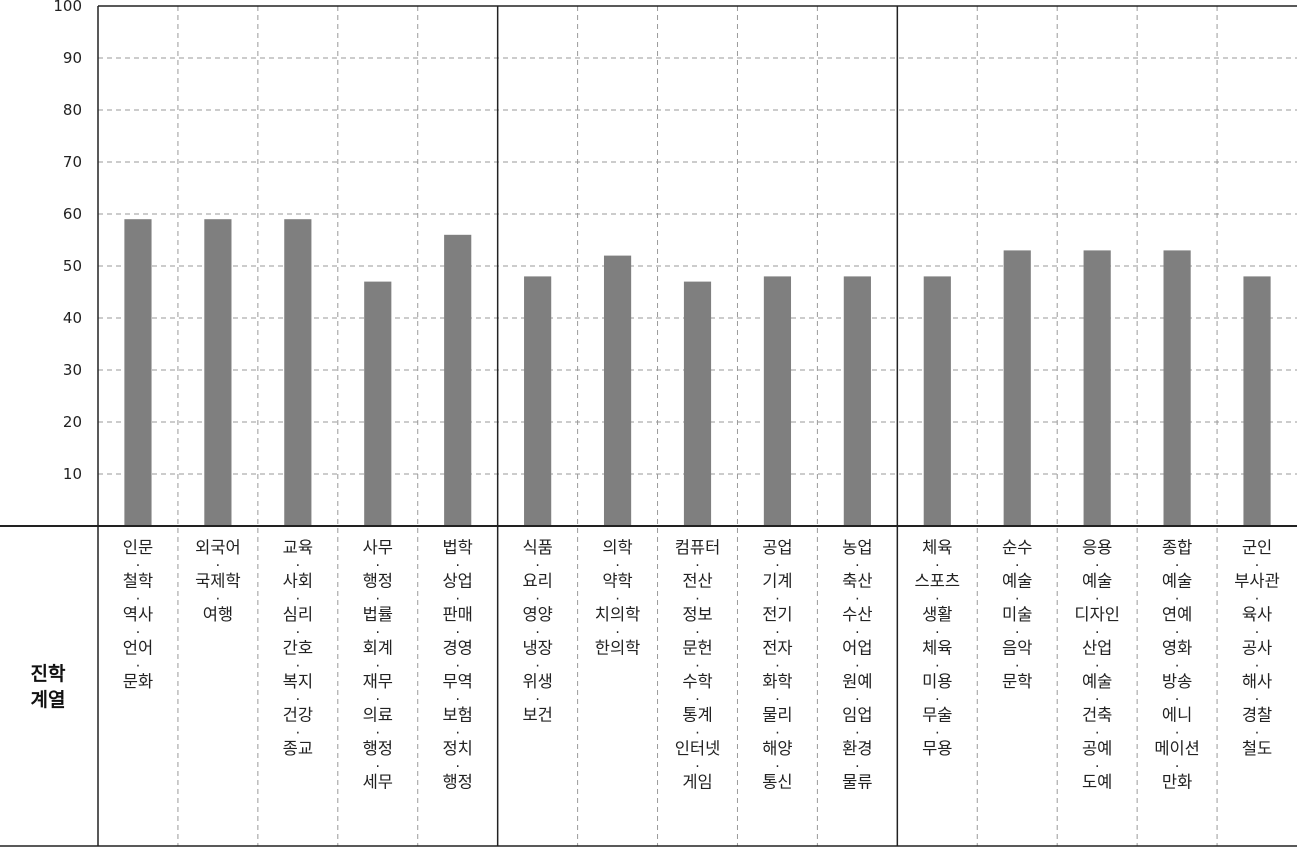 This screenshot has height=848, width=1297. What do you see at coordinates (937, 715) in the screenshot?
I see `category-line: 무술` at bounding box center [937, 715].